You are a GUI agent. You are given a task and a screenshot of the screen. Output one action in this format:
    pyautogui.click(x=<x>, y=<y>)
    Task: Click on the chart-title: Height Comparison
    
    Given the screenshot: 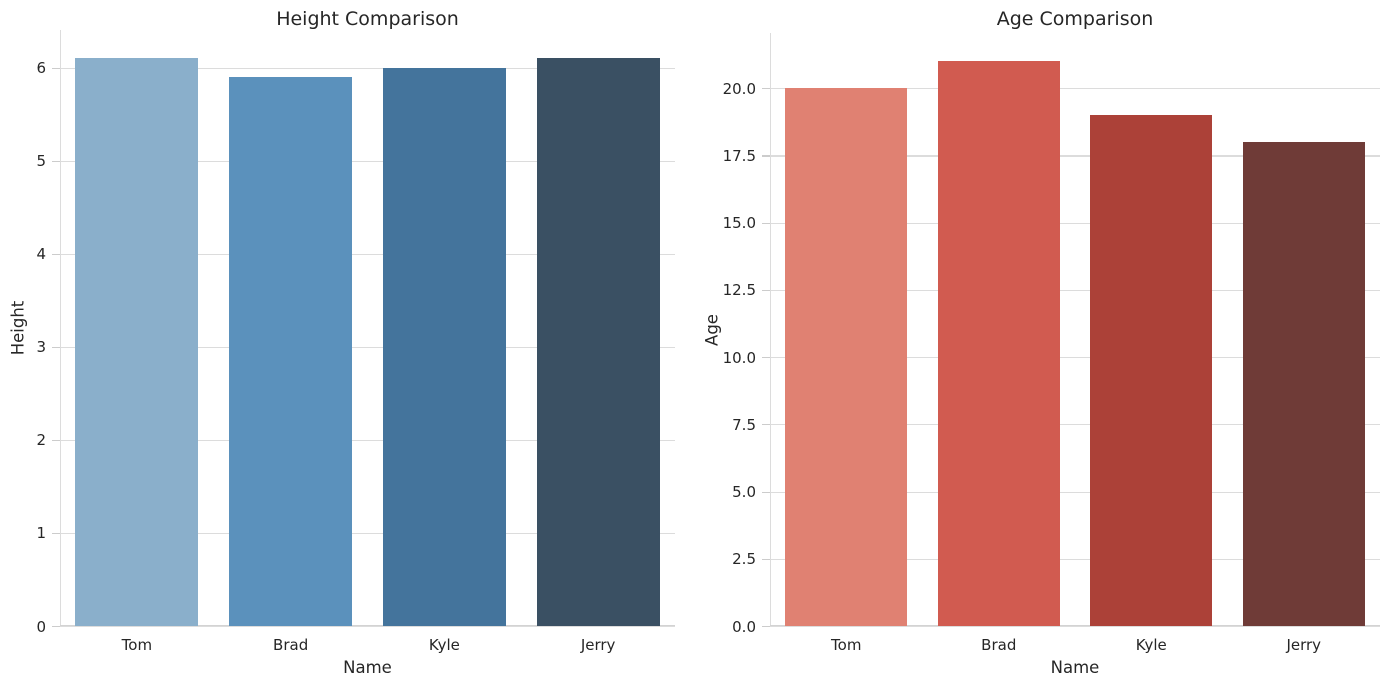 What is the action you would take?
    pyautogui.click(x=367, y=19)
    